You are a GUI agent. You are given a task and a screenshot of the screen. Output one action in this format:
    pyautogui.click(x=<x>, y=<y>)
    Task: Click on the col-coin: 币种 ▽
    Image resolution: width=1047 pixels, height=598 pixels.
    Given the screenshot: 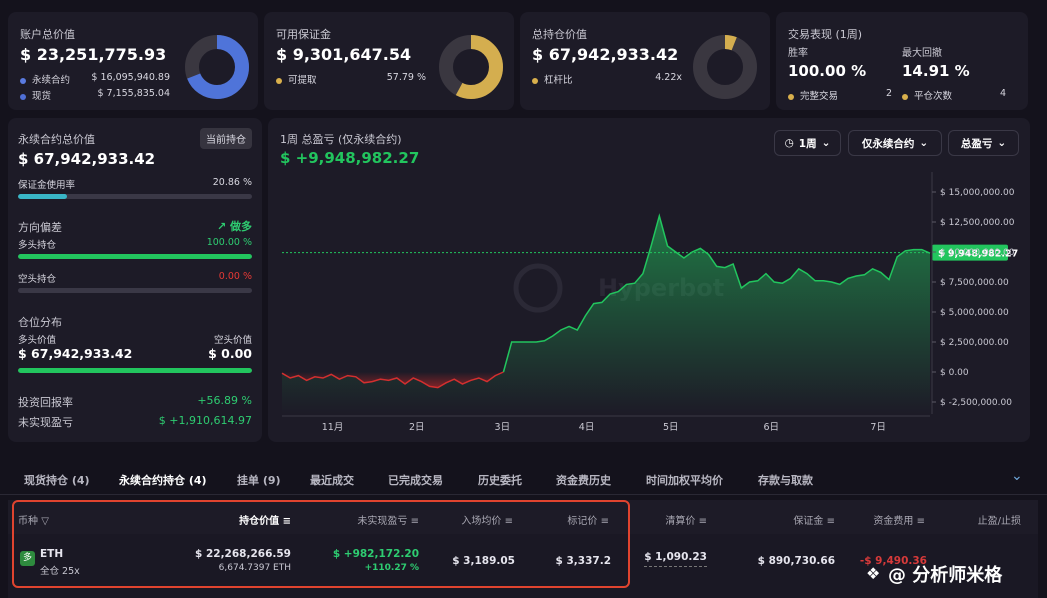 What is the action you would take?
    pyautogui.click(x=33, y=521)
    